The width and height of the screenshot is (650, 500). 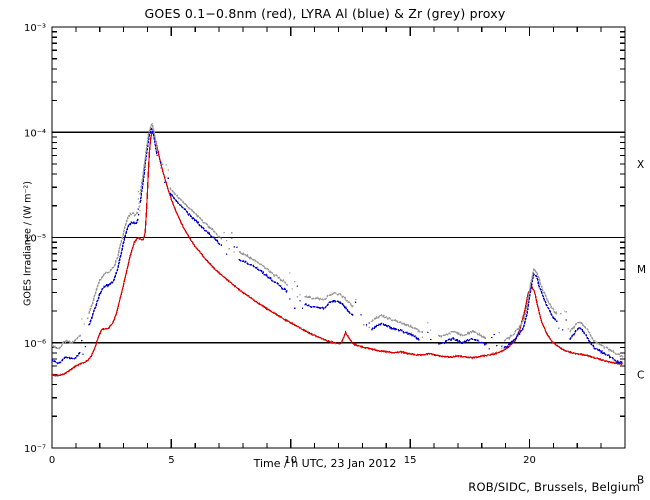 I want to click on y-tick-label: 10⁻⁴, so click(x=35, y=133).